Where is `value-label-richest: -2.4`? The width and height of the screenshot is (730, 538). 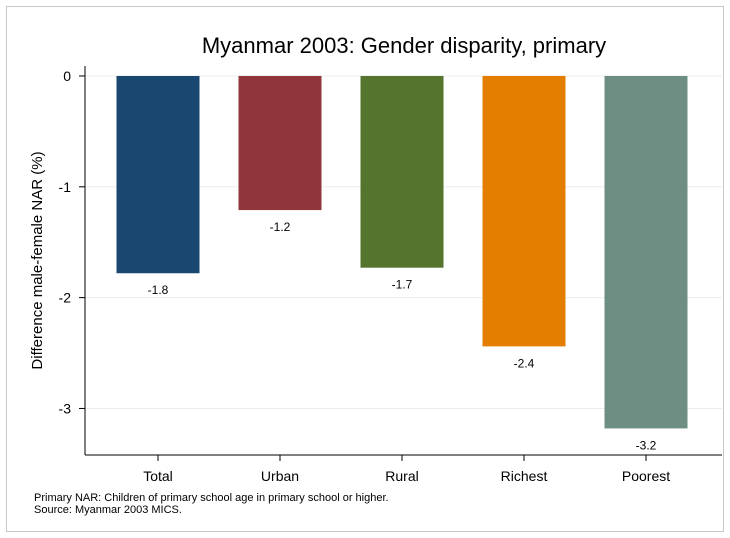
value-label-richest: -2.4 is located at coordinates (524, 363).